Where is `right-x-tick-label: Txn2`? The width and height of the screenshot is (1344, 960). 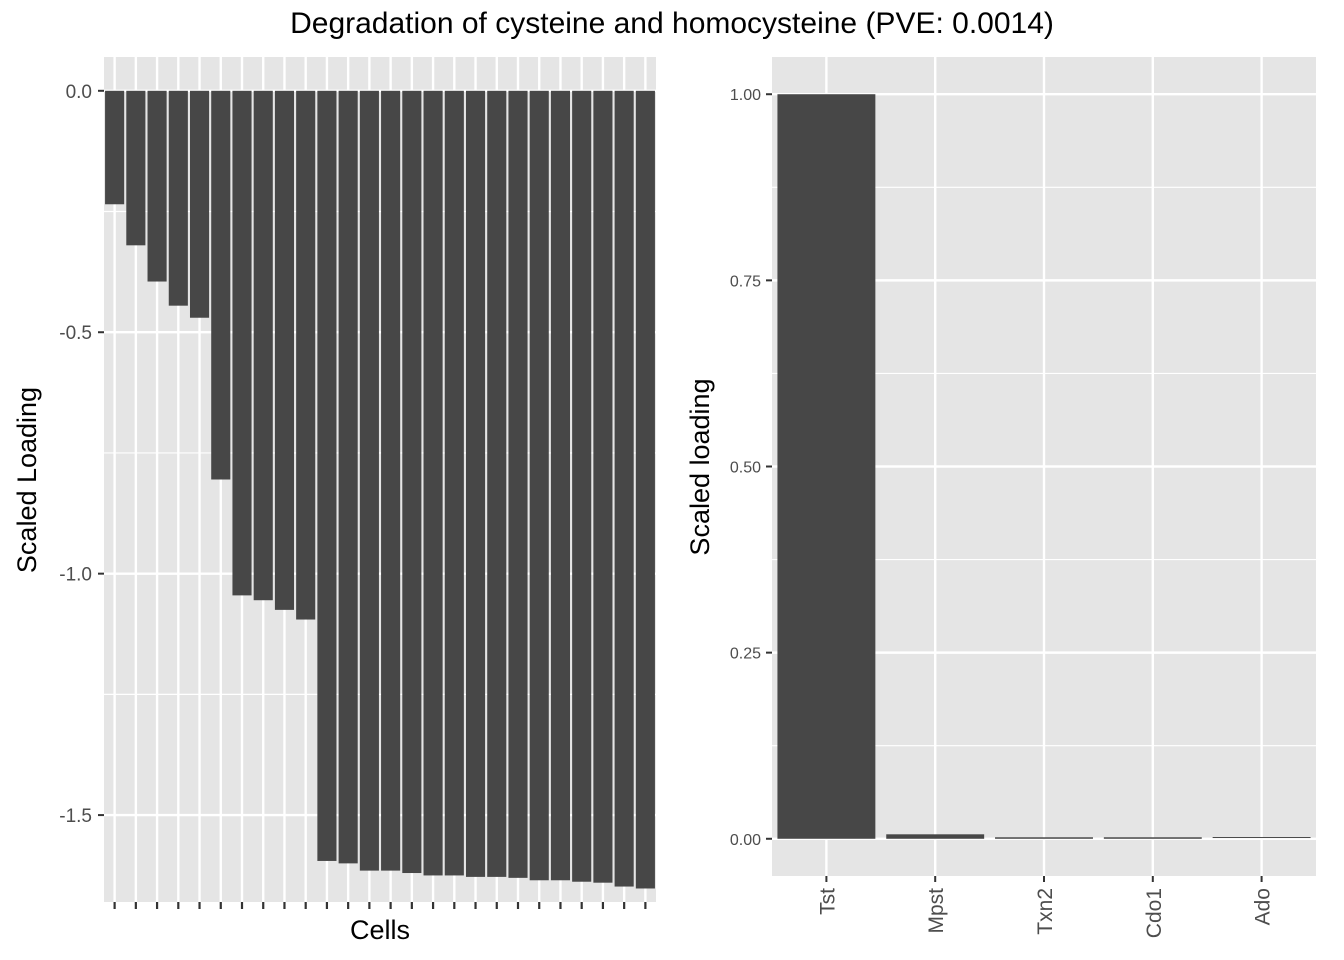
right-x-tick-label: Txn2 is located at coordinates (1045, 911).